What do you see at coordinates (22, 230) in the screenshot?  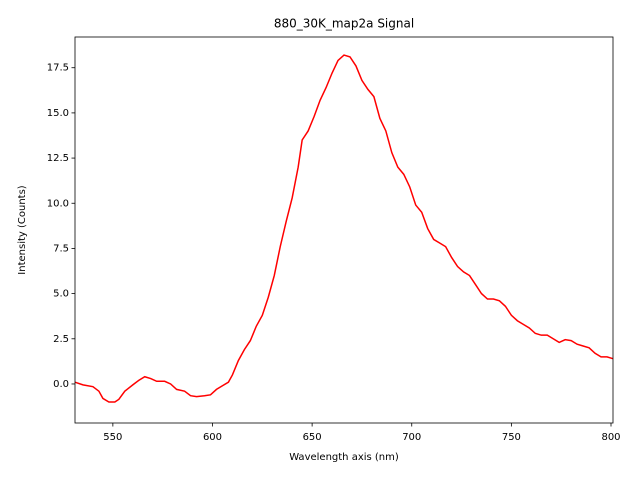 I see `y-axis-label: Intensity (Counts)` at bounding box center [22, 230].